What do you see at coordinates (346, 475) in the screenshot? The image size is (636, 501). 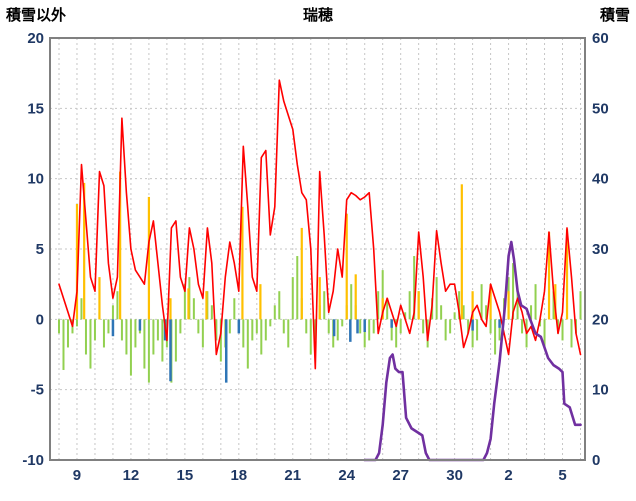 I see `x-tick-label: 24` at bounding box center [346, 475].